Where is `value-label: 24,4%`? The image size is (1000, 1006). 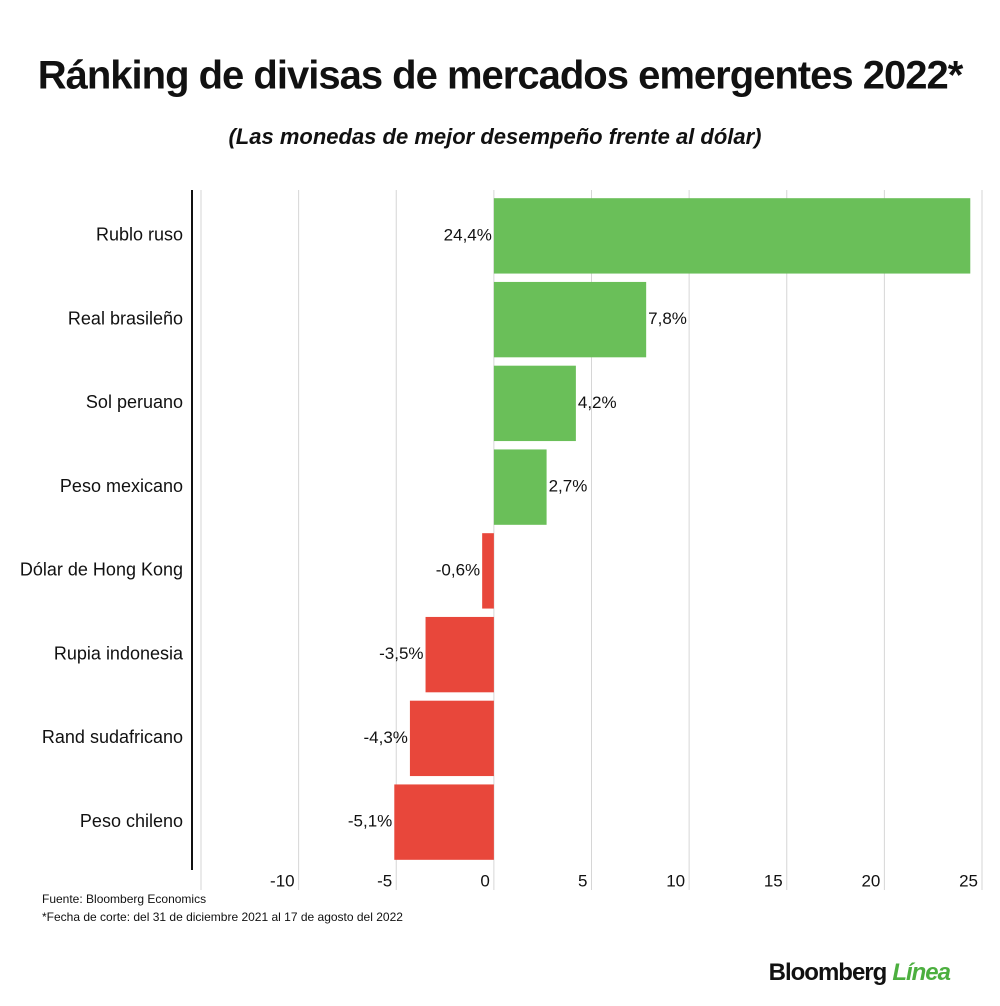 value-label: 24,4% is located at coordinates (468, 234).